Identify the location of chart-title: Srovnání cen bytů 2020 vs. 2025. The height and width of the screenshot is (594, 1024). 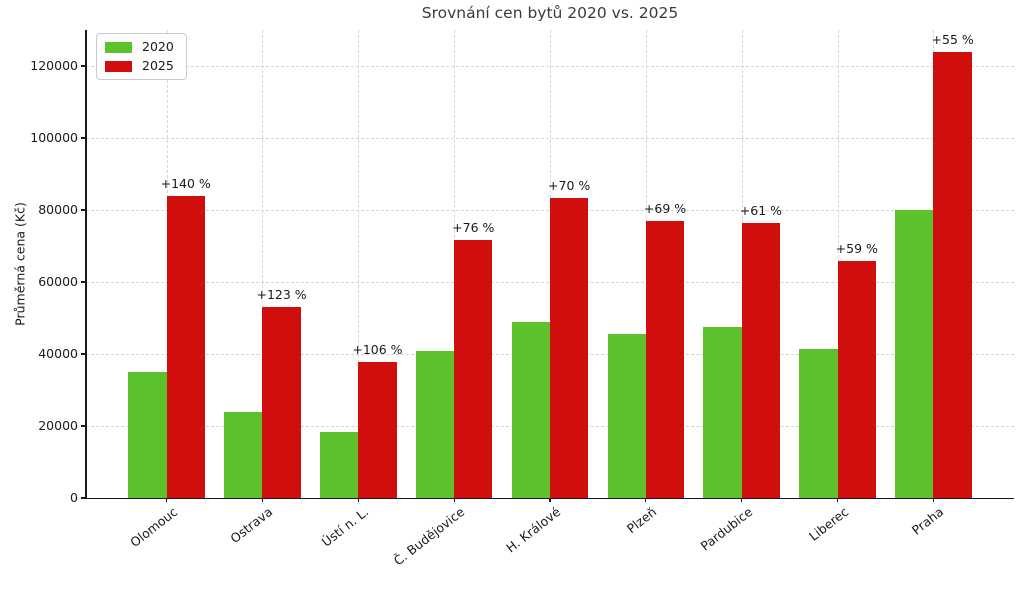
(550, 13).